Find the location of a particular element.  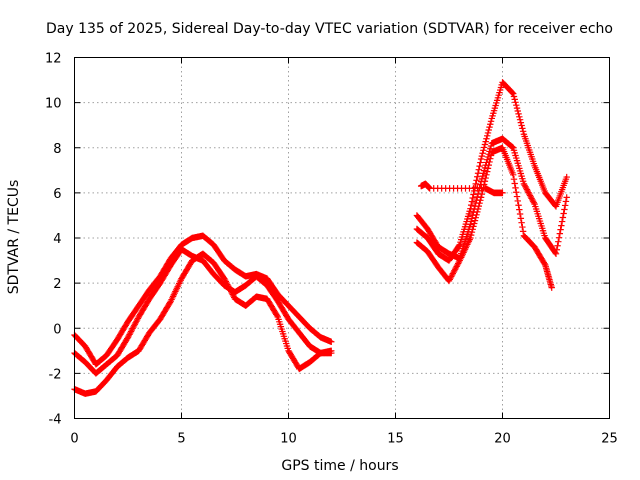

y-tick-label: -4 is located at coordinates (55, 420).